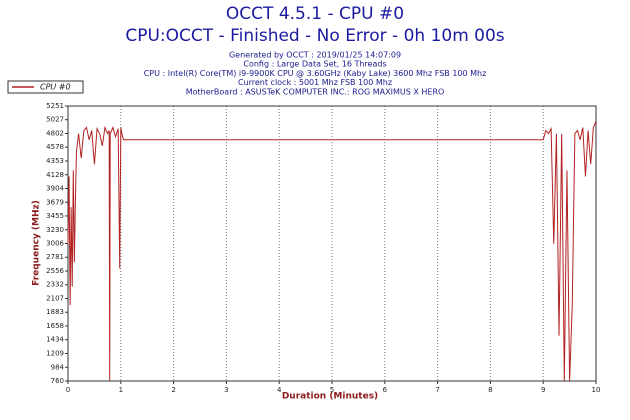 The image size is (630, 420). I want to click on y-tick-label: 3455, so click(55, 216).